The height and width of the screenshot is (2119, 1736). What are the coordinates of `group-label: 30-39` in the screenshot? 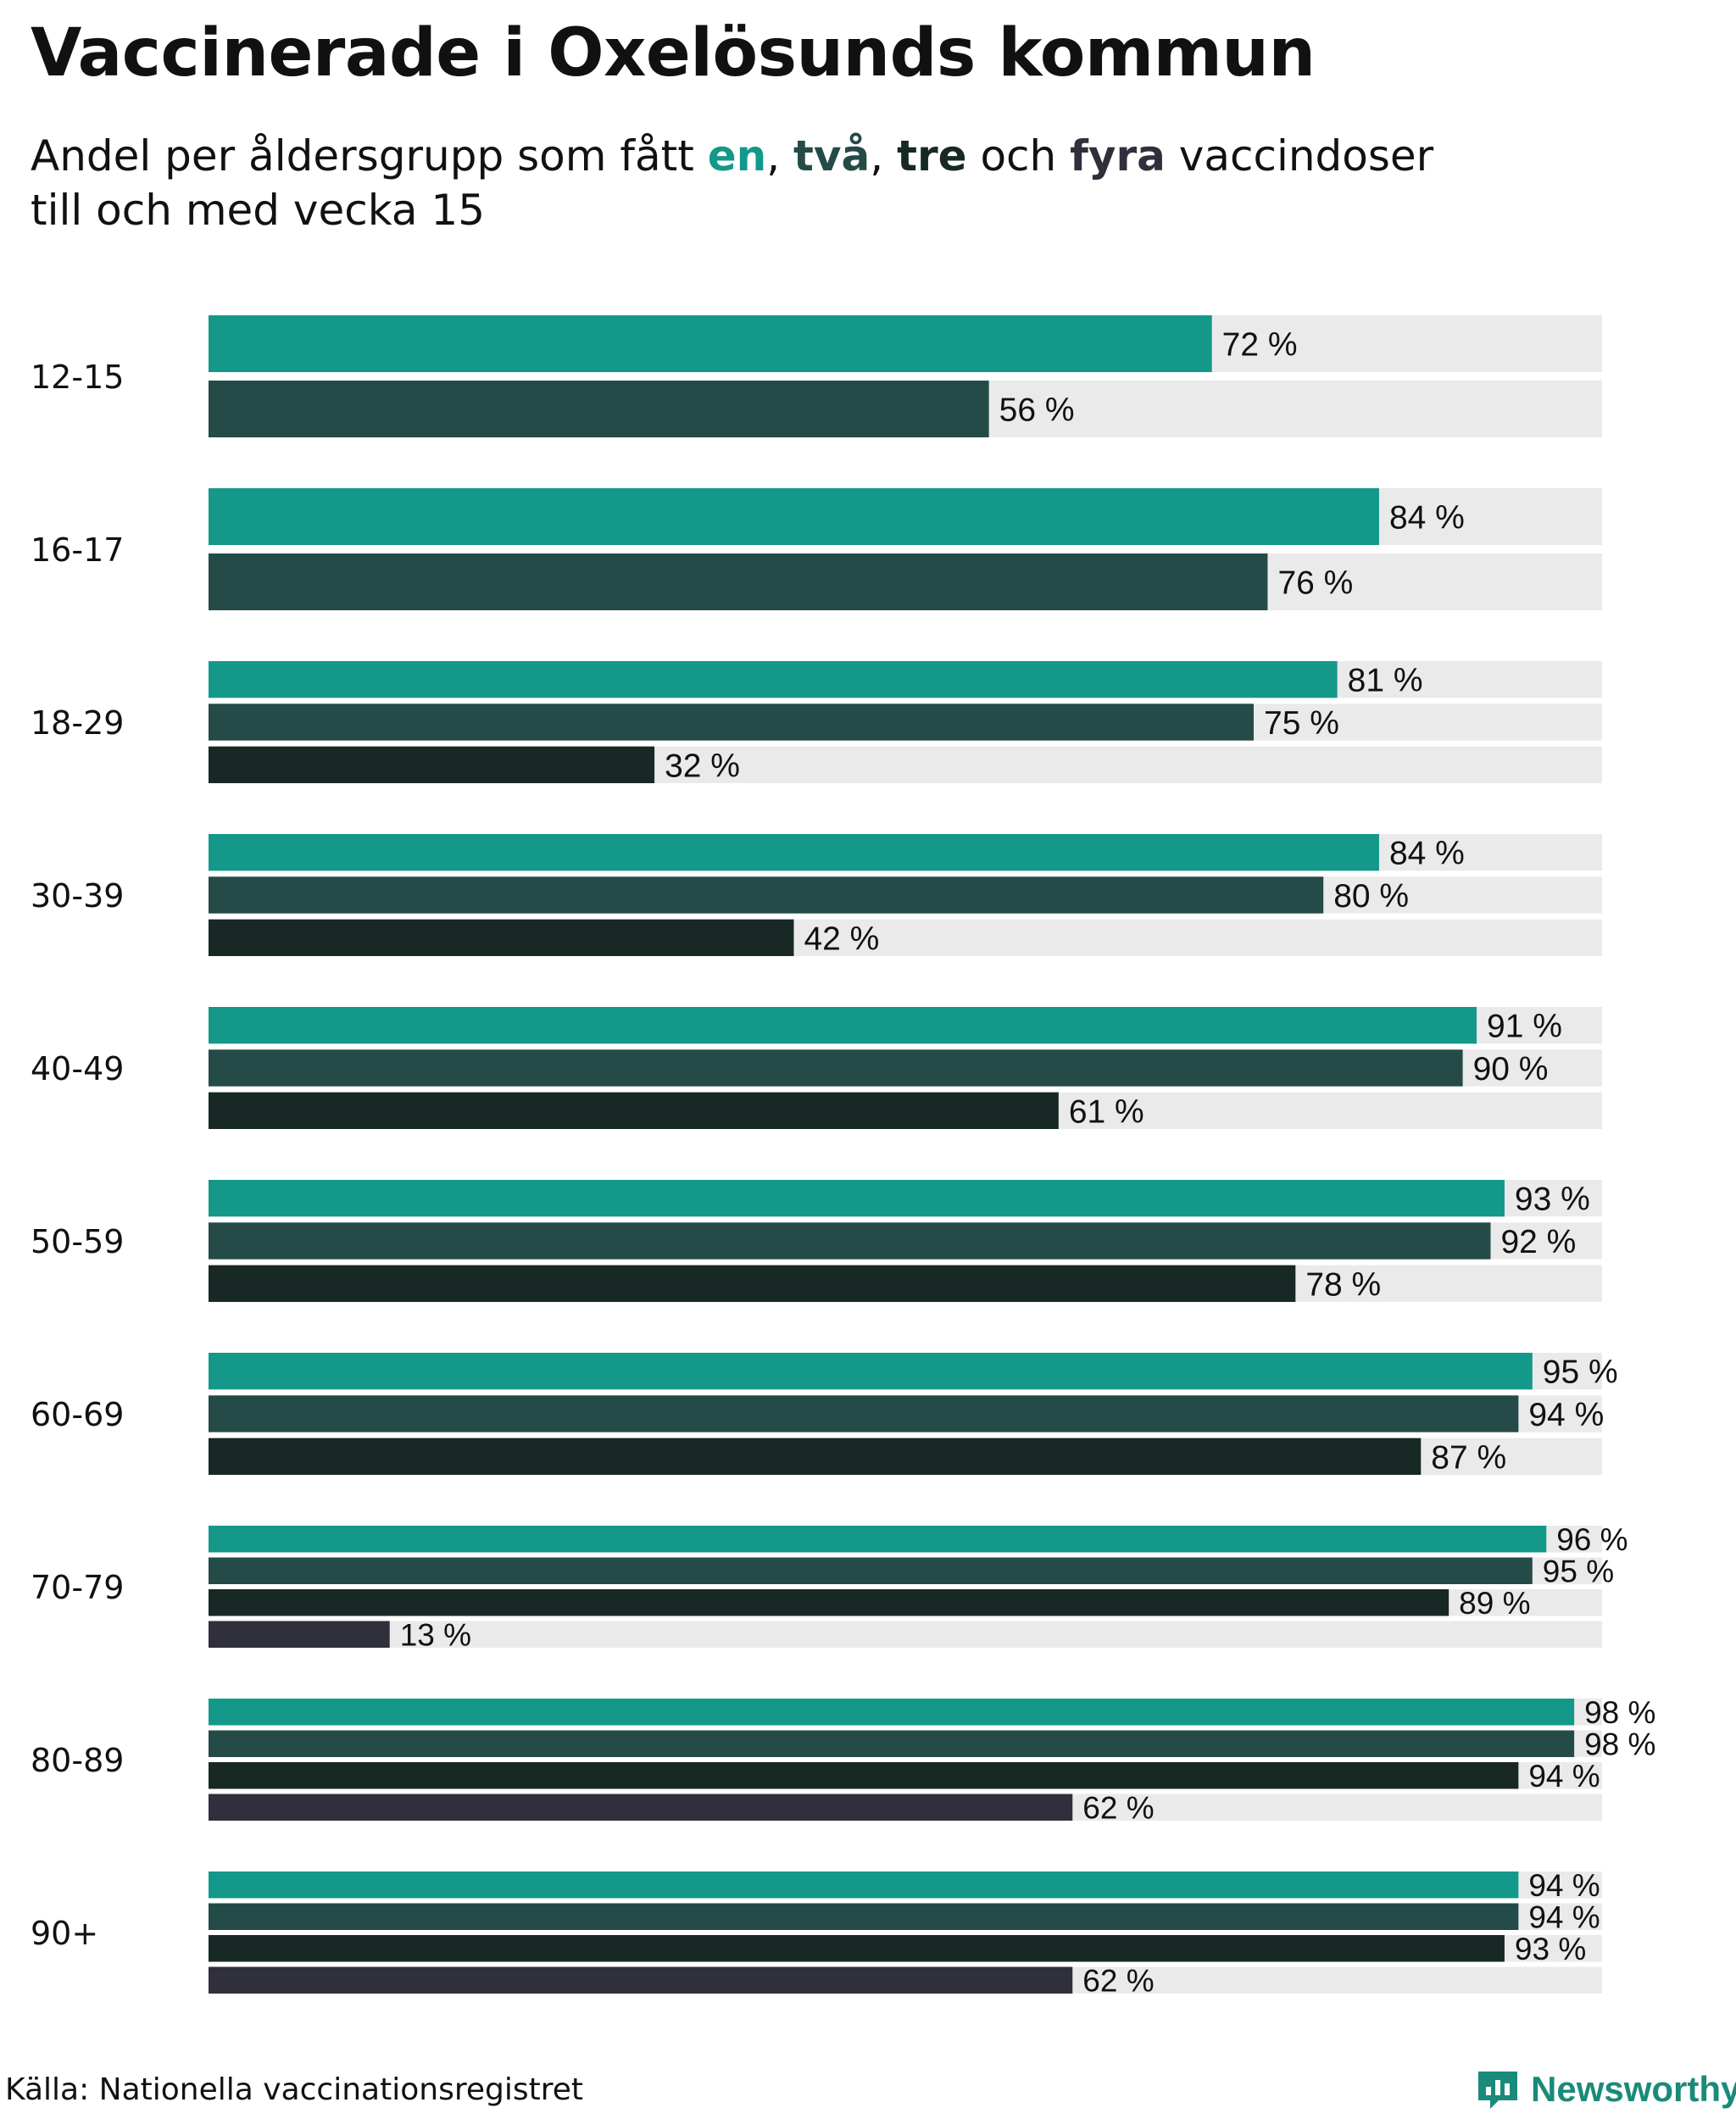 It's located at (77, 896).